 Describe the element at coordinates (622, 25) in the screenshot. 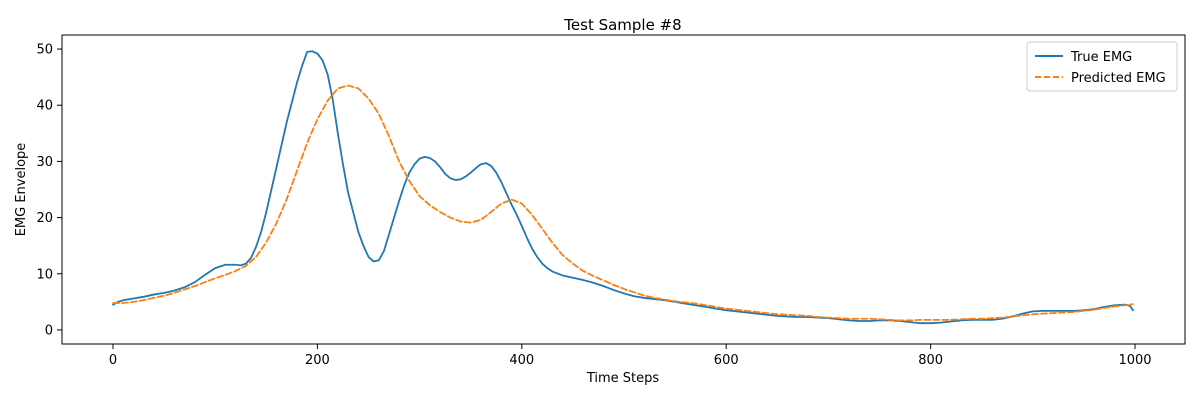

I see `chart-title: Test Sample #8` at that location.